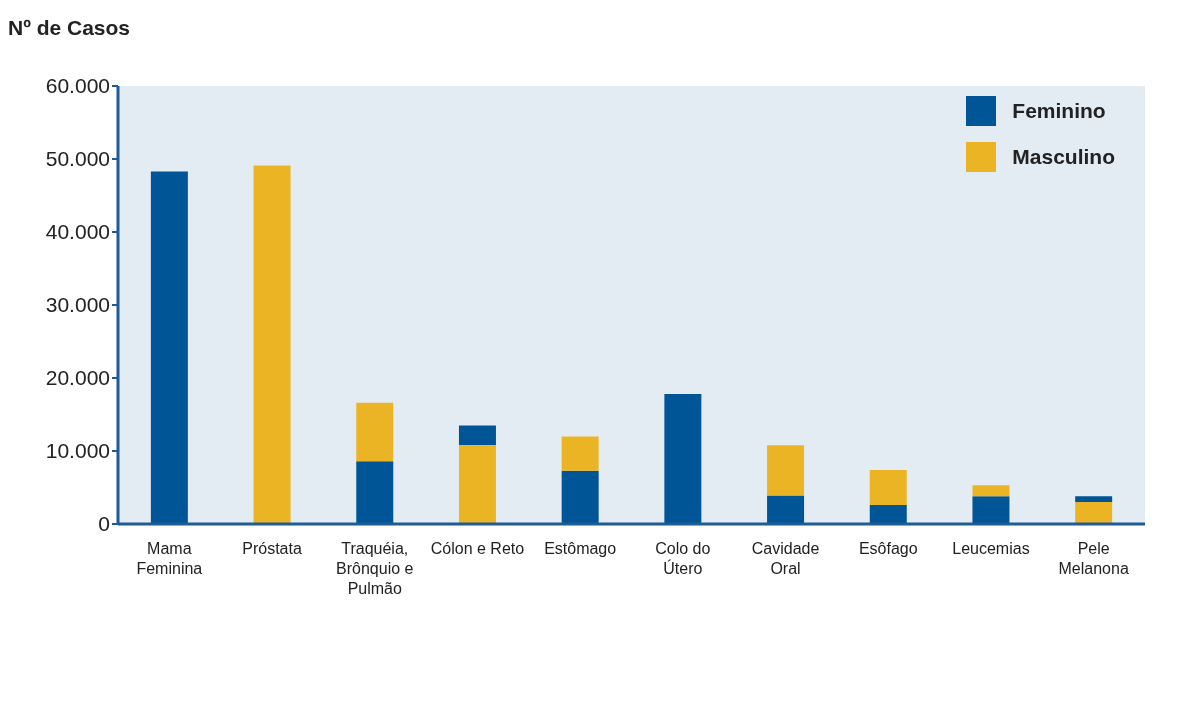 This screenshot has width=1183, height=704. What do you see at coordinates (375, 568) in the screenshot?
I see `x-tick-label: Traquéia, Brônquio e Pulmão` at bounding box center [375, 568].